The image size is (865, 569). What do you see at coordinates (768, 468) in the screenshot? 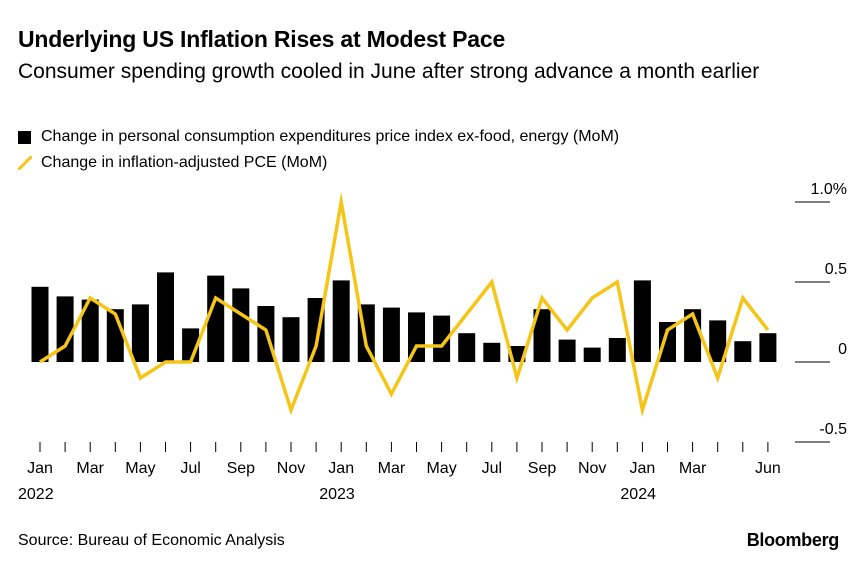
I see `x-tick-label: Jun` at bounding box center [768, 468].